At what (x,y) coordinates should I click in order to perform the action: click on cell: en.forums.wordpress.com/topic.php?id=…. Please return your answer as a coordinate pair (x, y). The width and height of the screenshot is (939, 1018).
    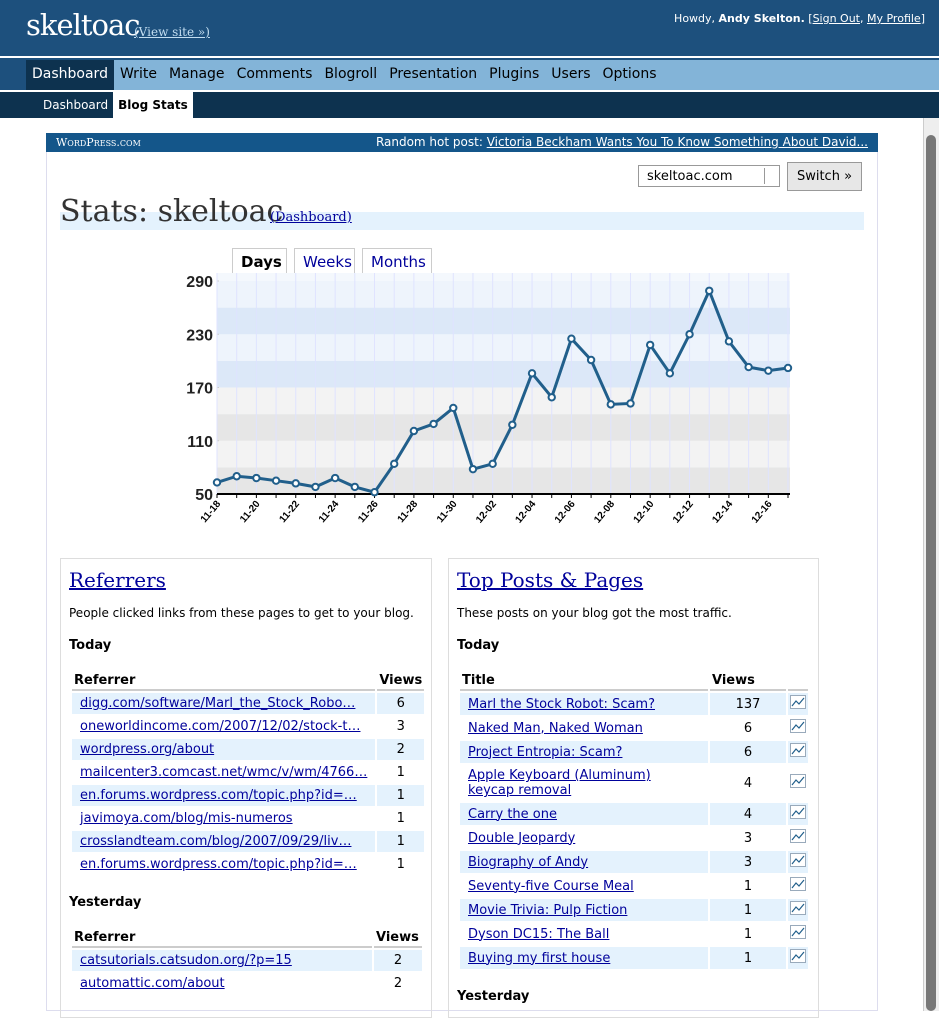
    Looking at the image, I should click on (224, 795).